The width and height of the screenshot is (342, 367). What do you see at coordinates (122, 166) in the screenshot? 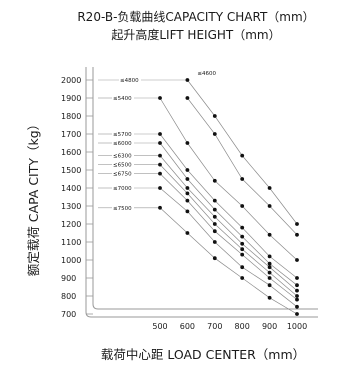
I see `height-label: ≤6500` at bounding box center [122, 166].